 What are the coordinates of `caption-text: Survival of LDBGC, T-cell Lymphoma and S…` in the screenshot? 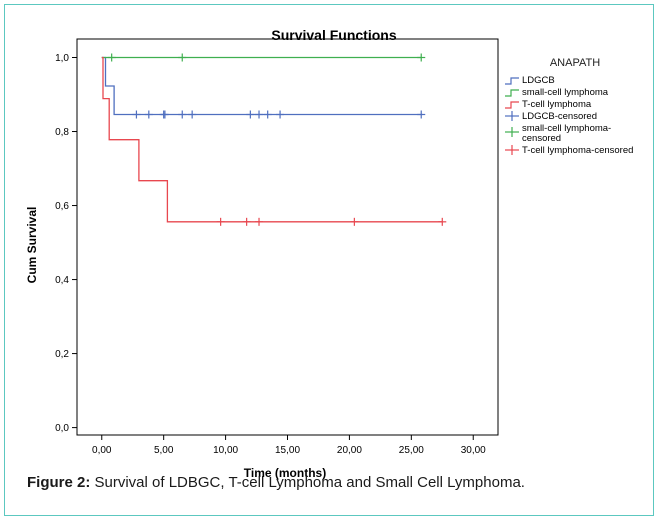 It's located at (307, 482).